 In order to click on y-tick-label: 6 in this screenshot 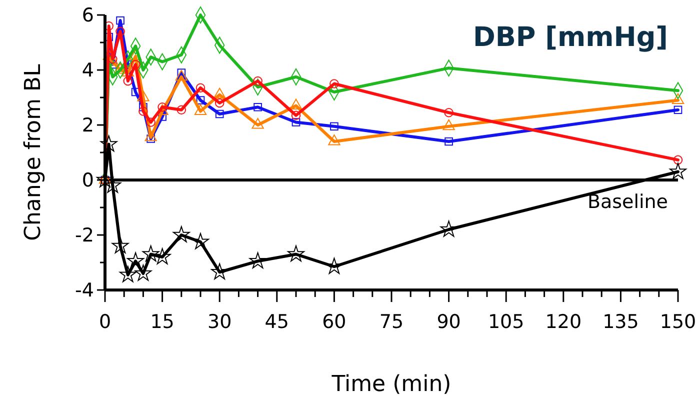, I will do `click(88, 15)`.